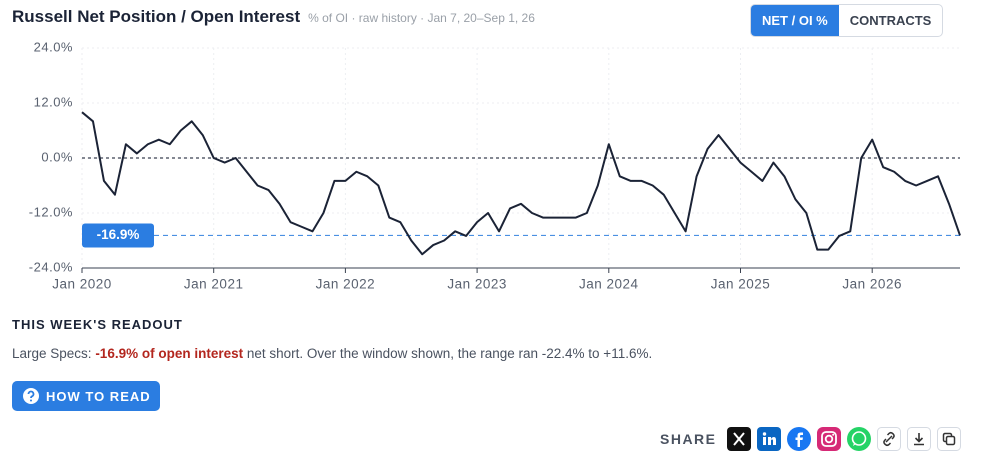 This screenshot has width=986, height=463. What do you see at coordinates (795, 20) in the screenshot?
I see `toggle-net-oi: NET / OI %` at bounding box center [795, 20].